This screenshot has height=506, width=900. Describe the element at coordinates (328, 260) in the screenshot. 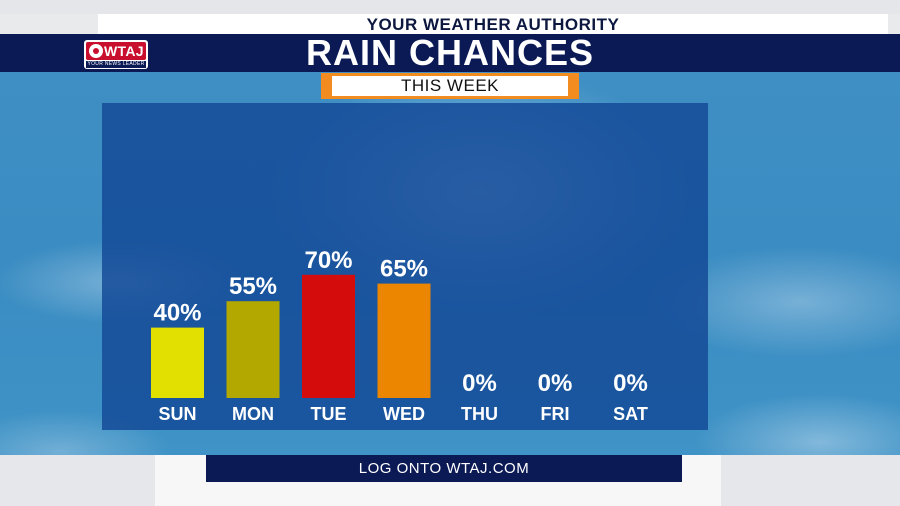

I see `value-label-tue: 70%` at that location.